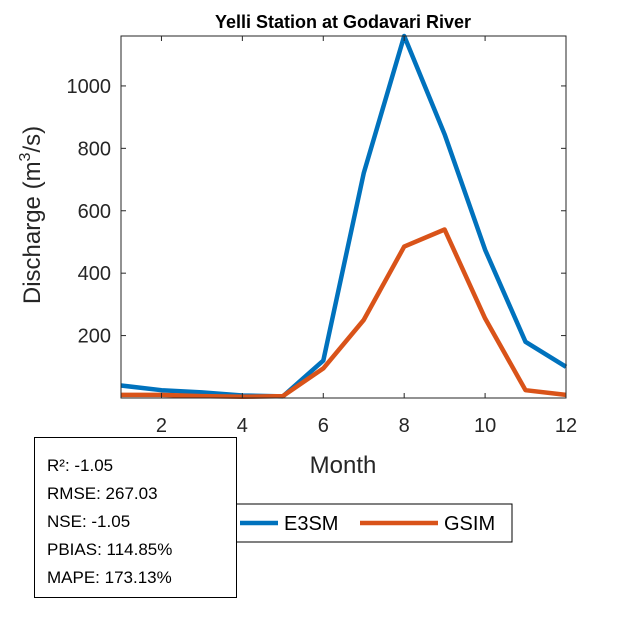  Describe the element at coordinates (566, 426) in the screenshot. I see `x-tick-label: 12` at that location.